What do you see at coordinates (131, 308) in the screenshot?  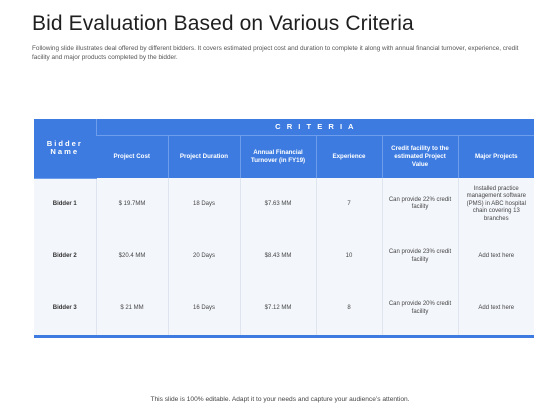 I see `project-cost-cell: $ 21 MM` at bounding box center [131, 308].